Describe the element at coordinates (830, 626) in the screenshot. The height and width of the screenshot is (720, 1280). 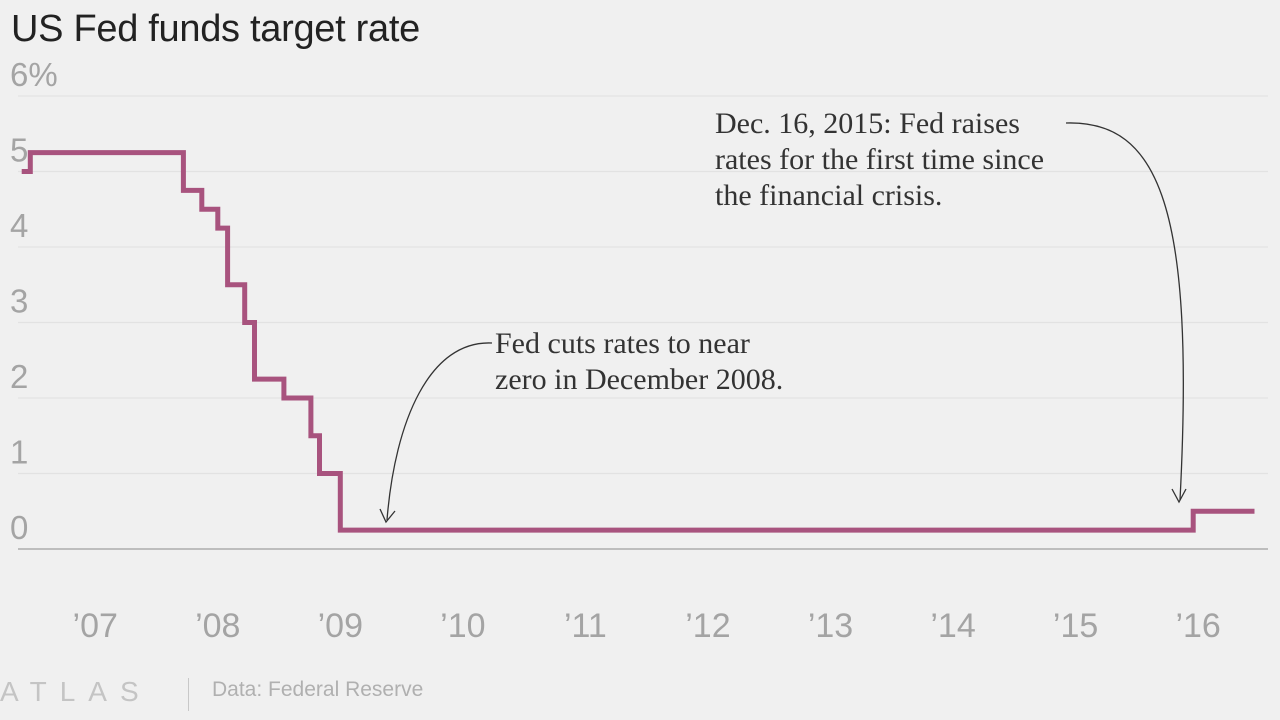
I see `x-tick-label: ’13` at that location.